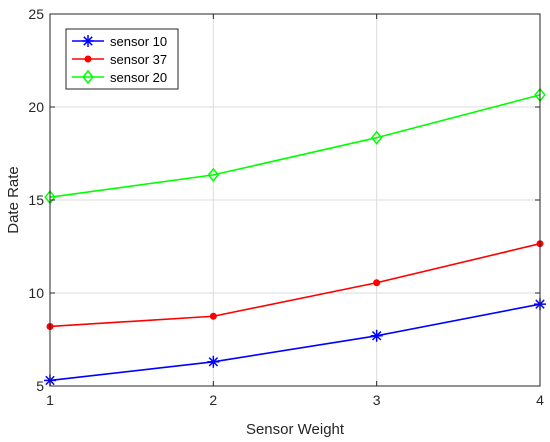 The width and height of the screenshot is (550, 442). I want to click on legend-label: sensor 10, so click(138, 41).